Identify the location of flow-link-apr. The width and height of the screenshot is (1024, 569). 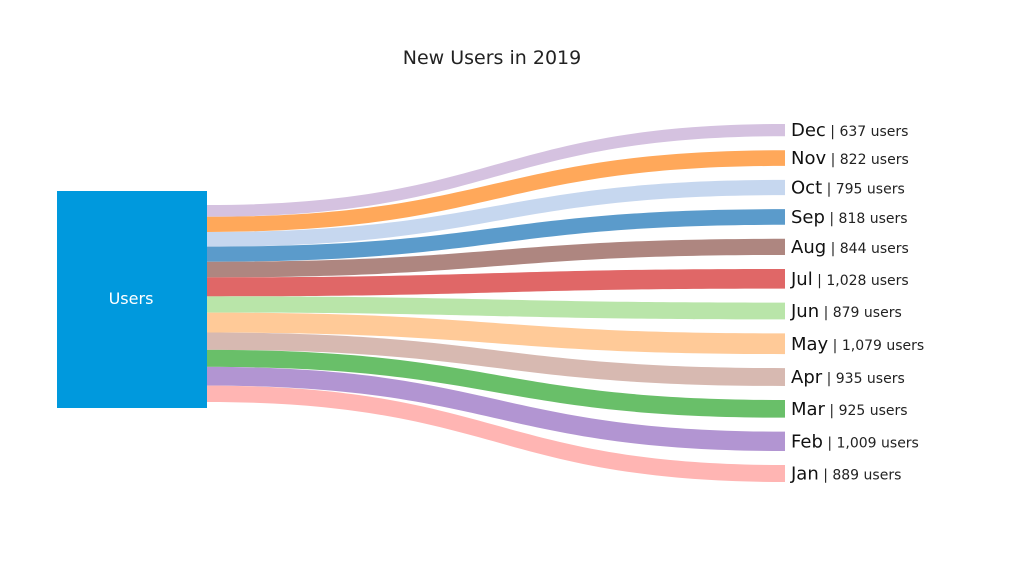
(496, 359).